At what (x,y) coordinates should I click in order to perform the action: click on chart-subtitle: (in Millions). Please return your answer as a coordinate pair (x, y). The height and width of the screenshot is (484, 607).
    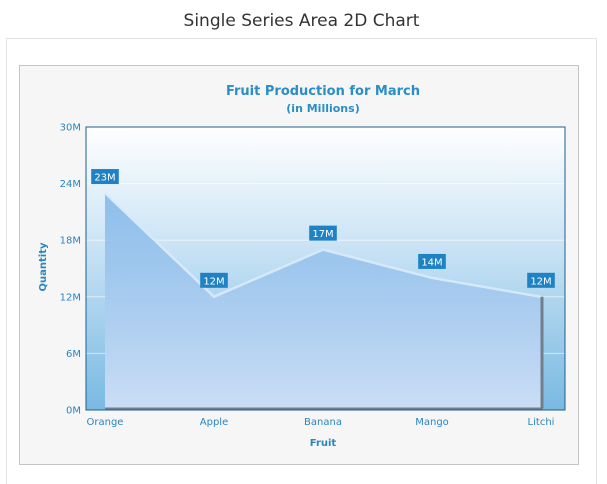
    Looking at the image, I should click on (322, 108).